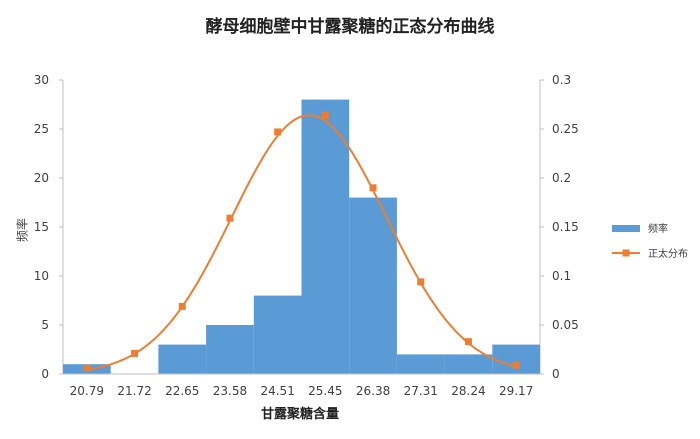 The width and height of the screenshot is (700, 439). What do you see at coordinates (421, 391) in the screenshot?
I see `x-tick-label: 27.31` at bounding box center [421, 391].